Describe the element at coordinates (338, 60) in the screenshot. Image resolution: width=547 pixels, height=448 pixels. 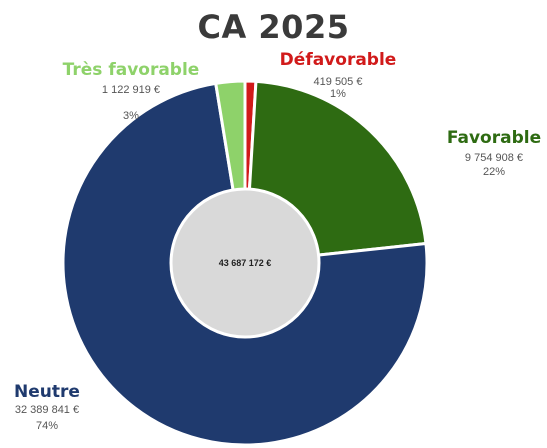
I see `slice-name-defavorable: Défavorable` at that location.